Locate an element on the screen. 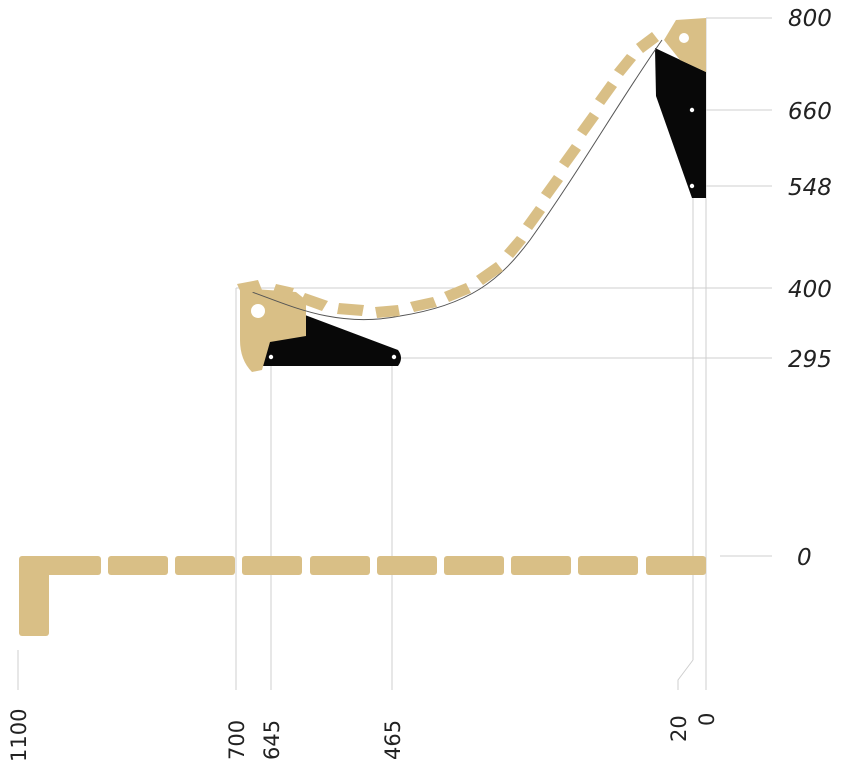  lower-bracket is located at coordinates (320, 330).